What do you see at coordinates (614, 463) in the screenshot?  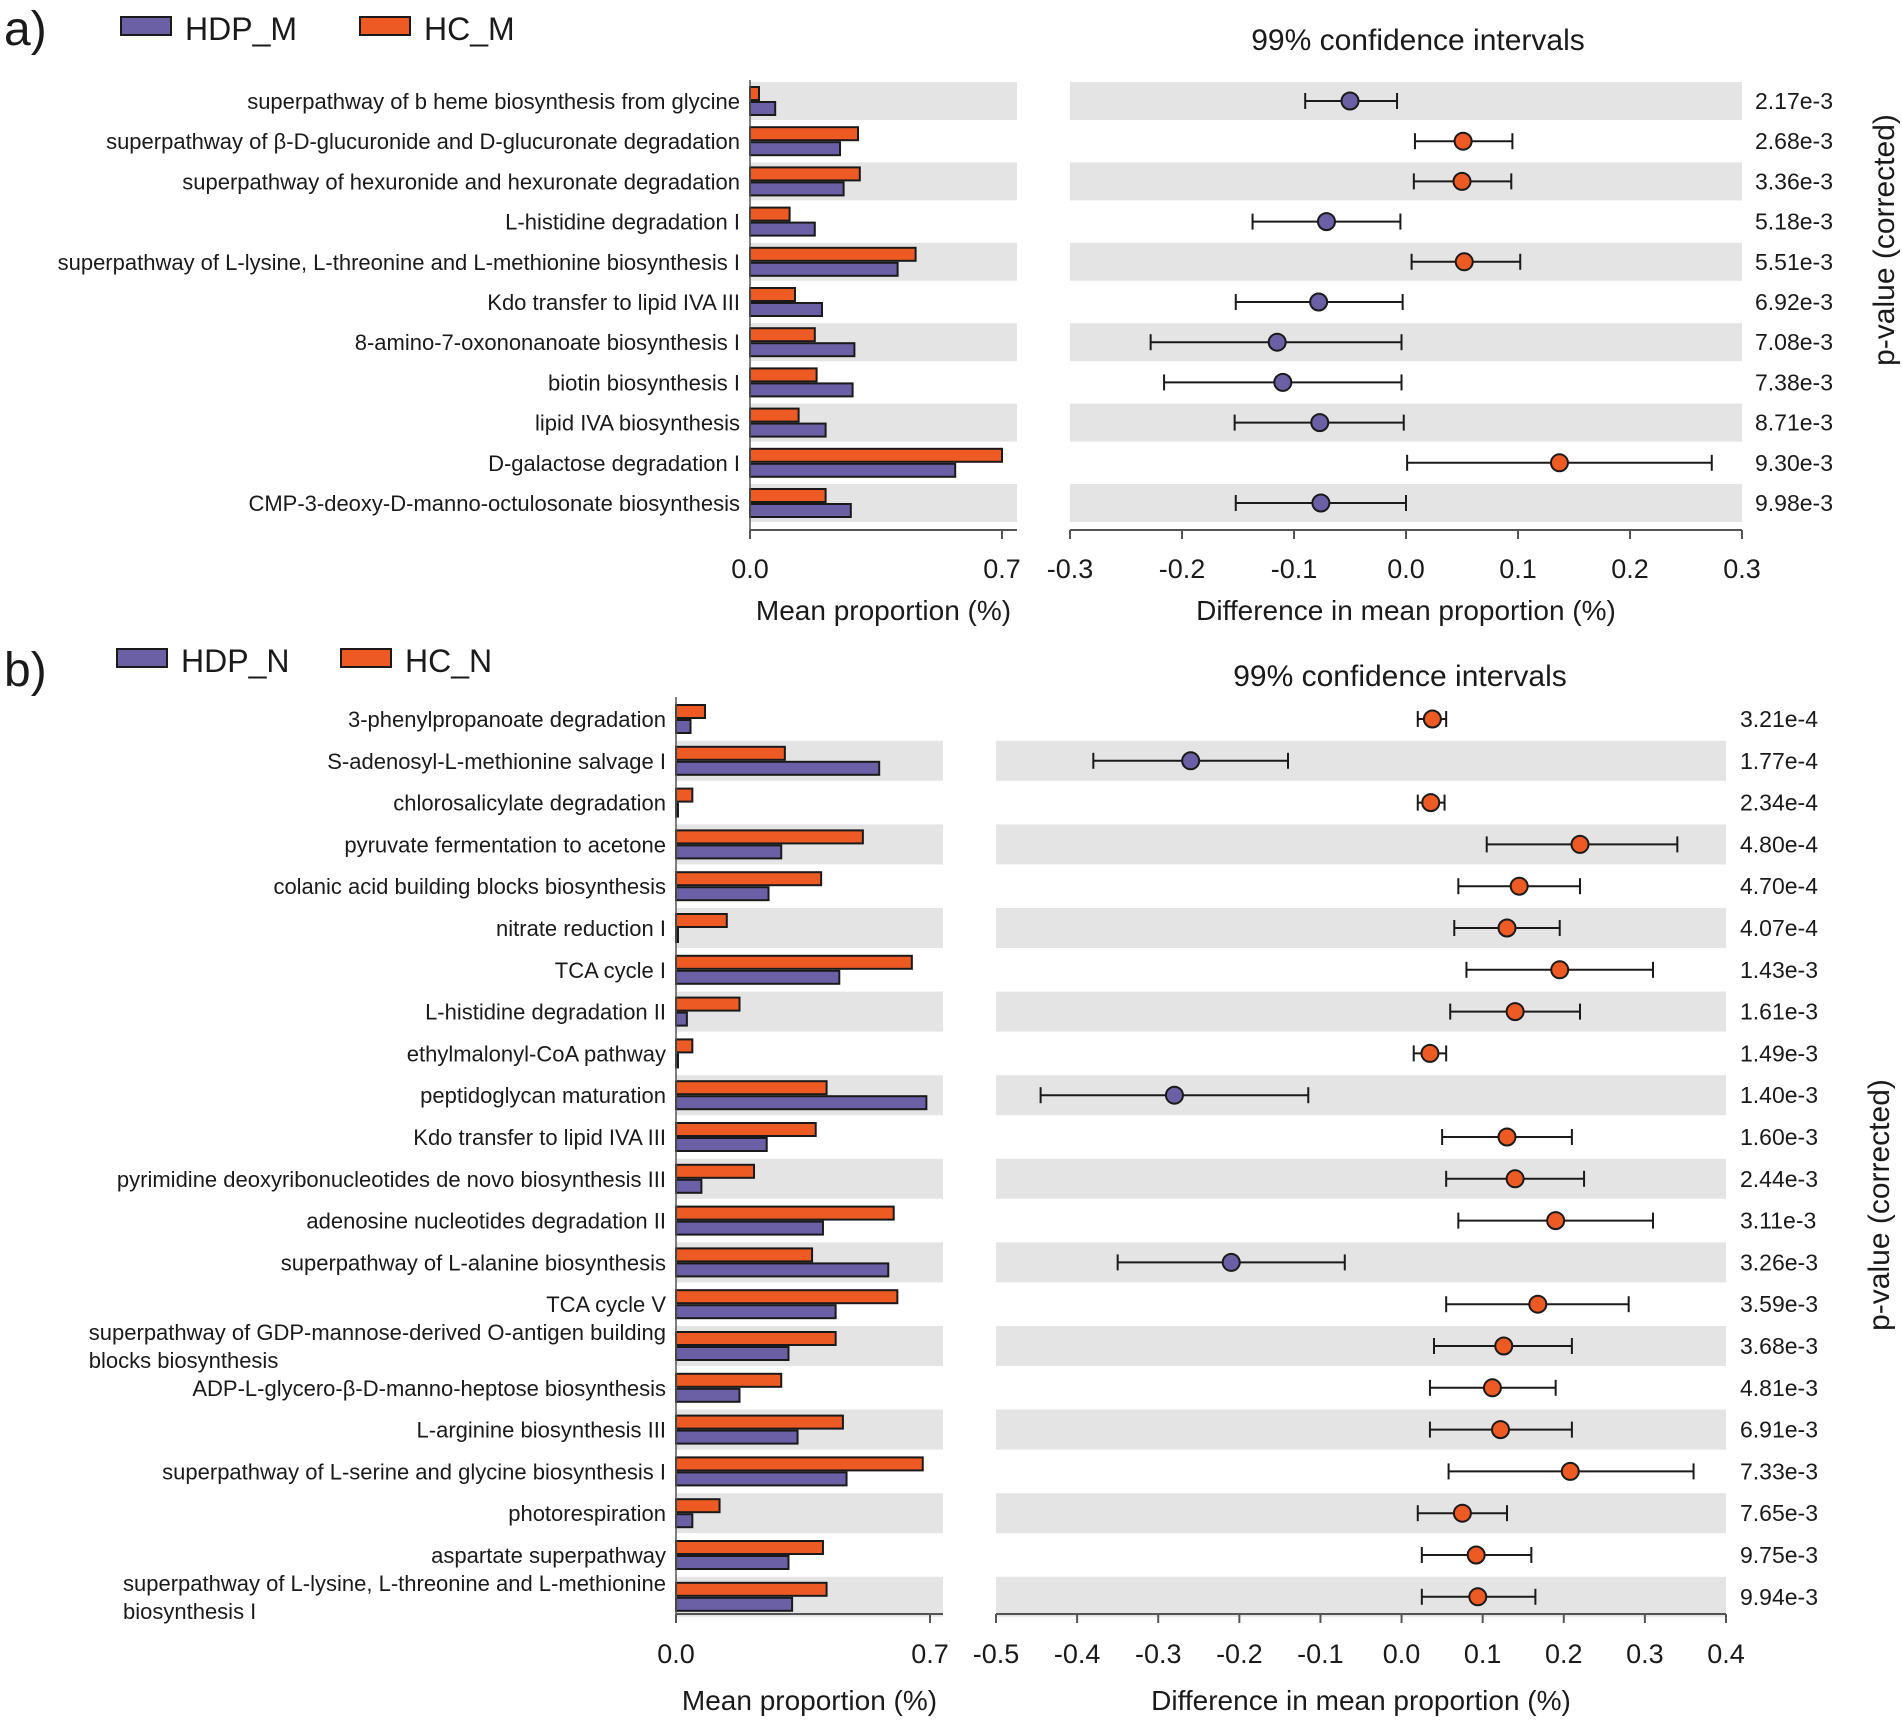 I see `row-label: D-galactose degradation I` at bounding box center [614, 463].